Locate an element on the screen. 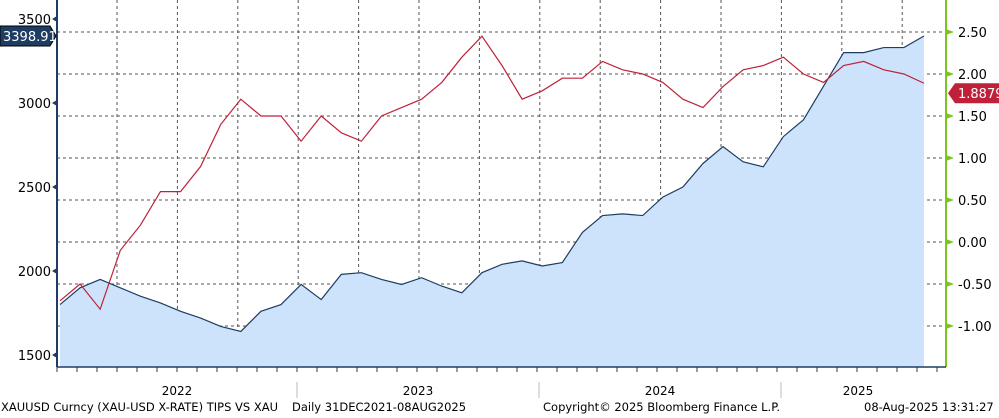 Image resolution: width=999 pixels, height=418 pixels. left-tick-label: 3000 is located at coordinates (34, 104).